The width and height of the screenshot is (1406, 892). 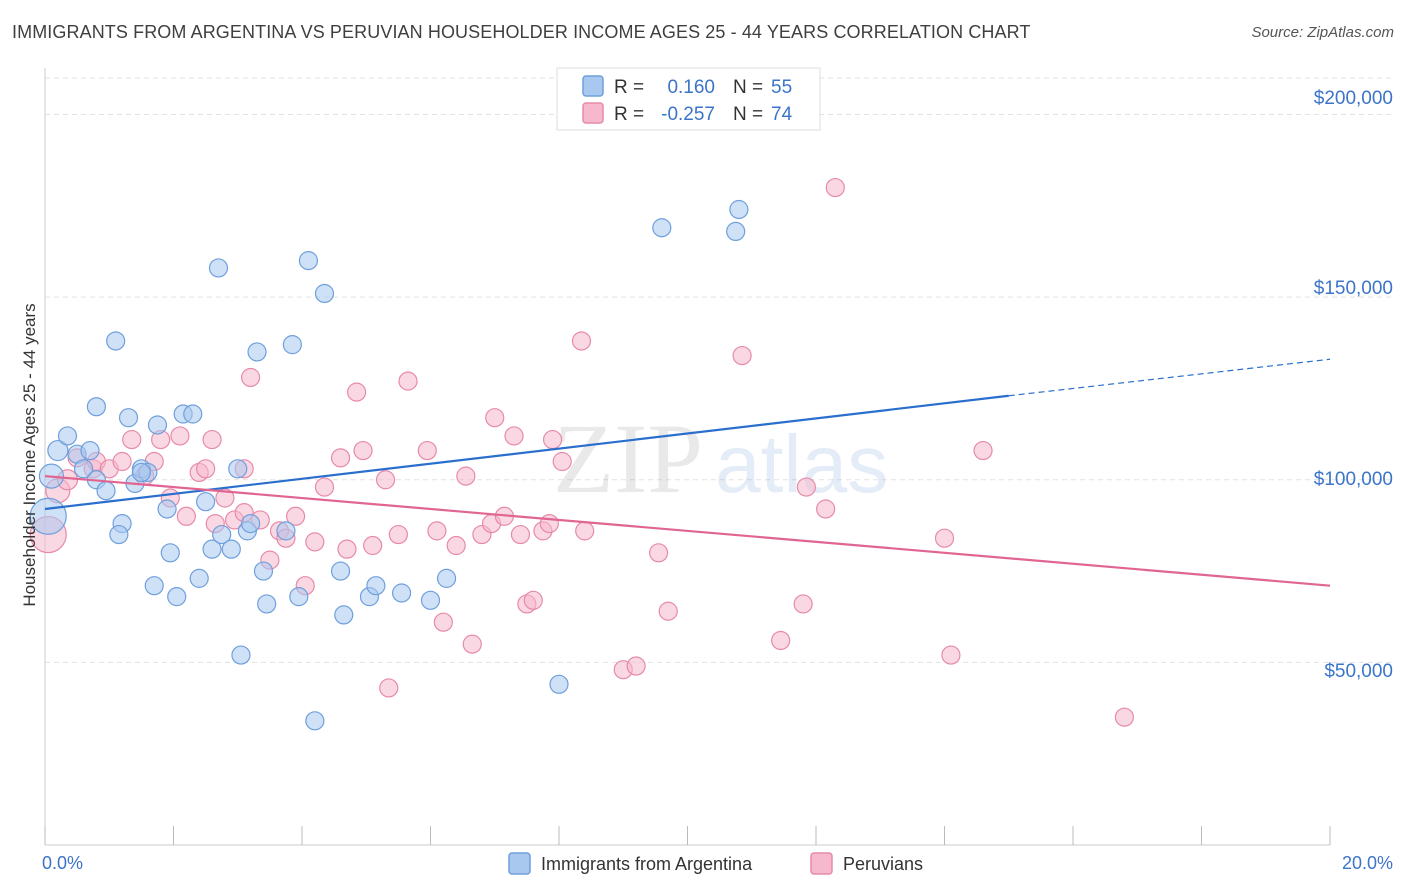 What do you see at coordinates (691, 87) in the screenshot?
I see `legend-r-value-argentina: 0.160` at bounding box center [691, 87].